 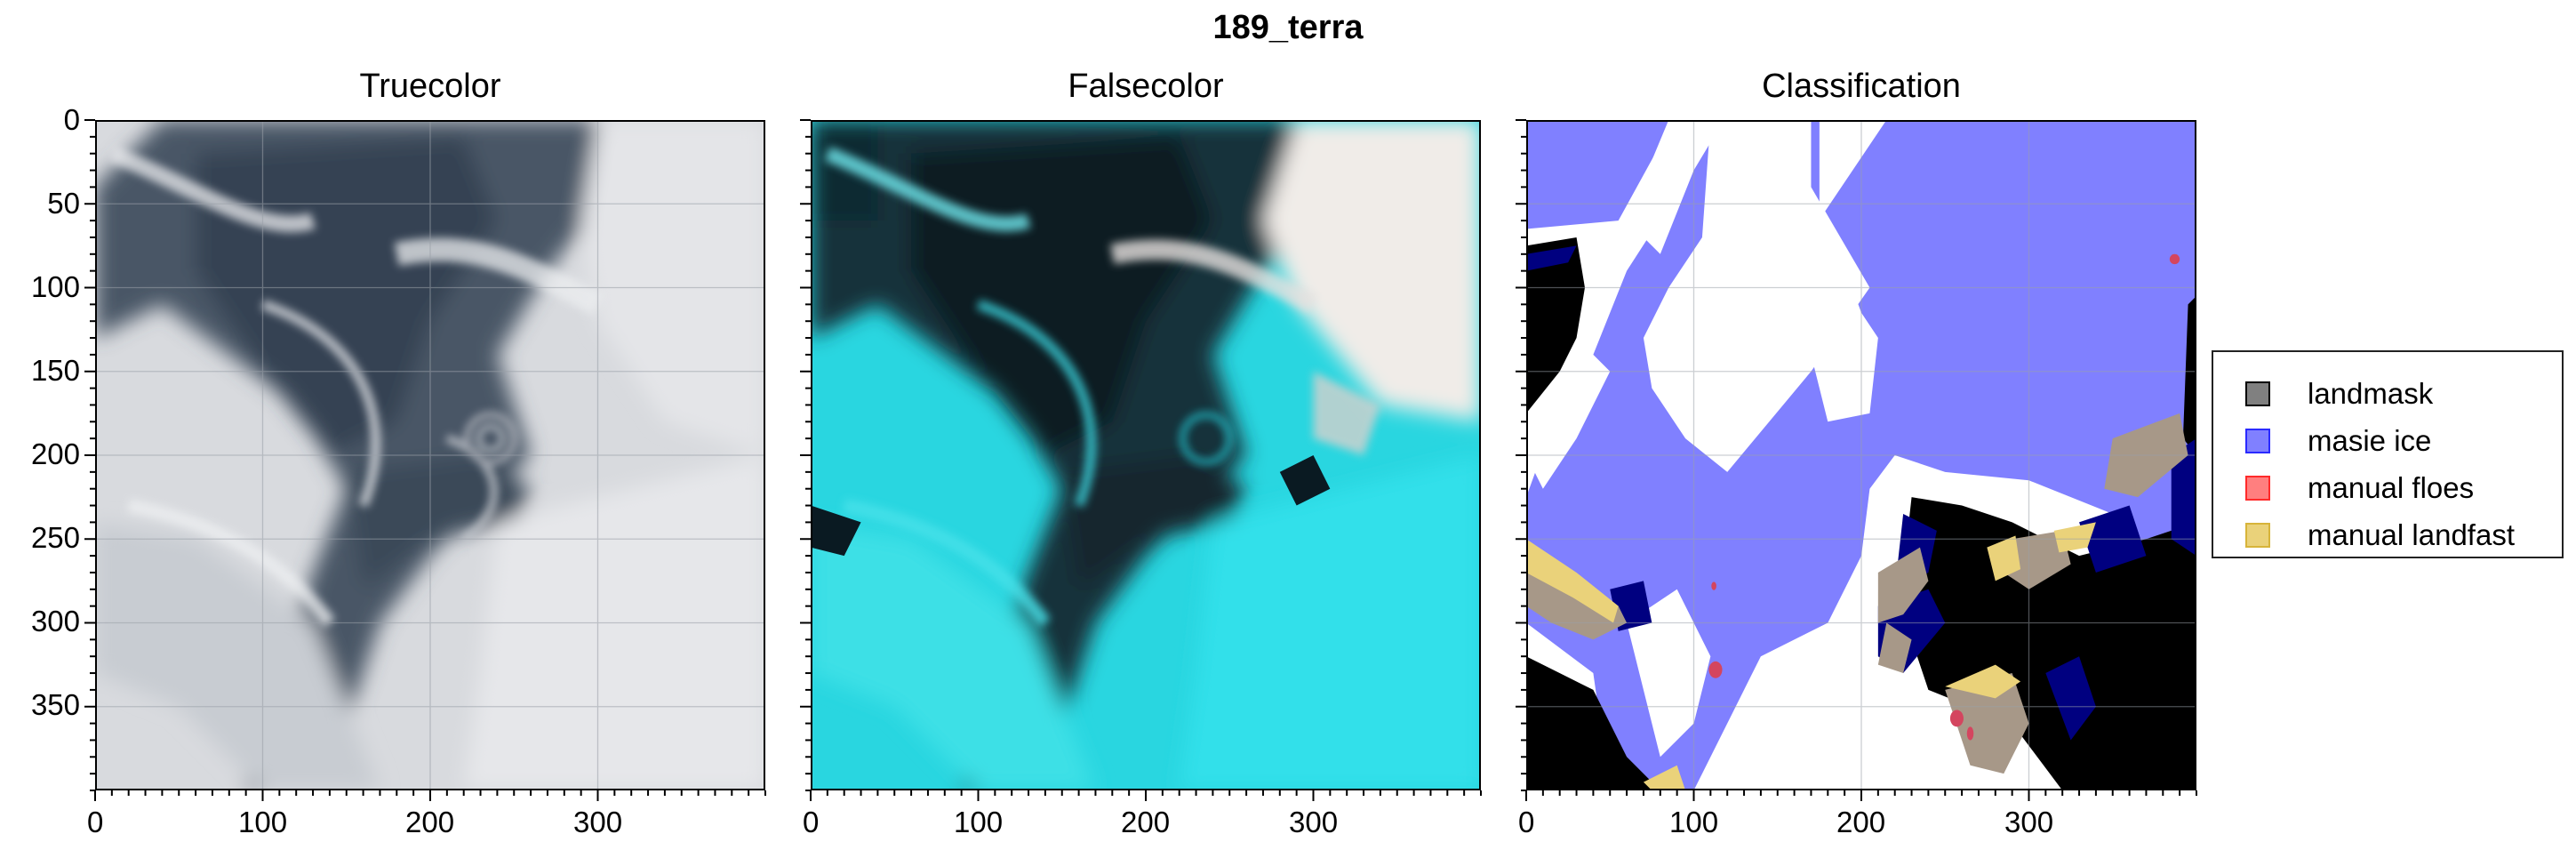 I want to click on panel-title-classification: Classification, so click(x=1861, y=86).